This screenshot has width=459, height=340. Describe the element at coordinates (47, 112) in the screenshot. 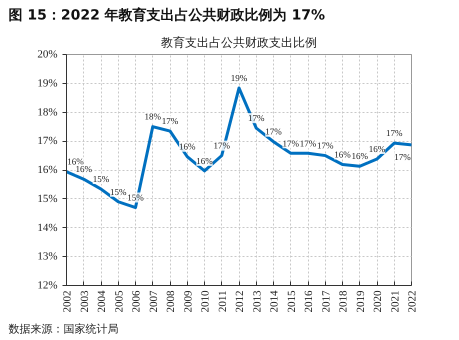

I see `y-tick-label: 18%` at that location.